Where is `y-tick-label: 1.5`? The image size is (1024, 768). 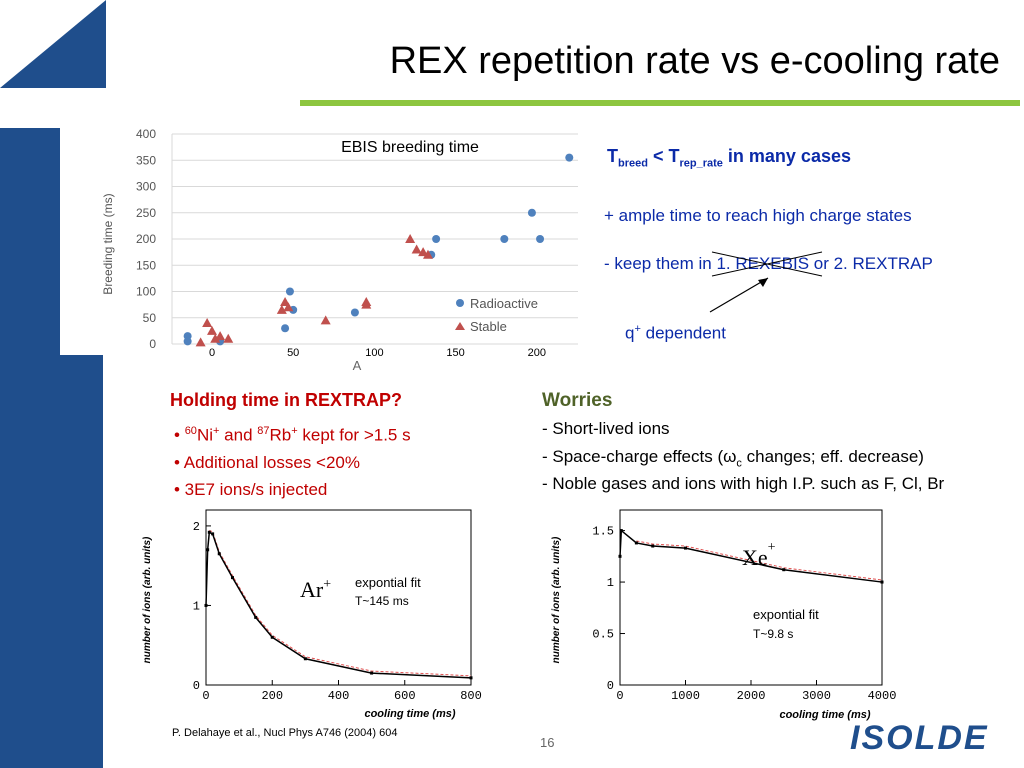 y-tick-label: 1.5 is located at coordinates (603, 532).